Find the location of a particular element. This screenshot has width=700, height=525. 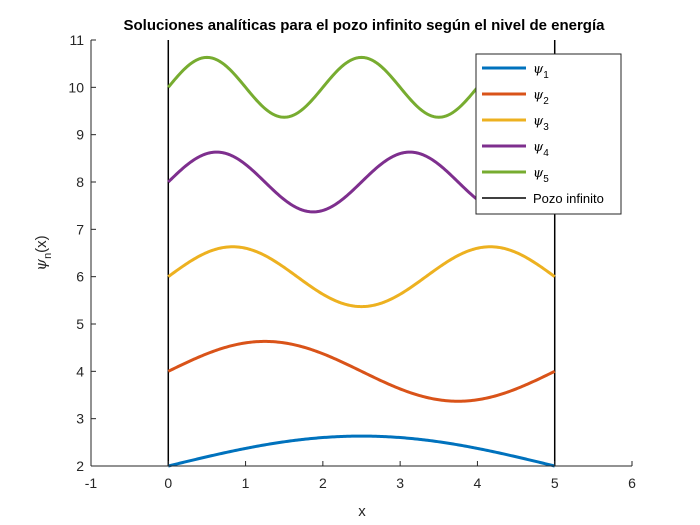

legend-label-psi-4: ψ4 is located at coordinates (541, 149).